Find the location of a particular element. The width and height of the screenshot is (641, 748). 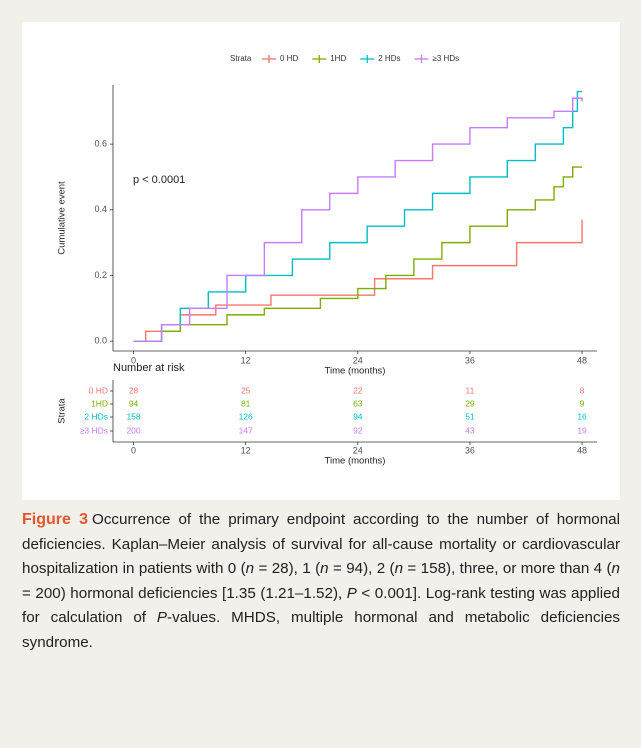

risk-count: 8 is located at coordinates (582, 390).